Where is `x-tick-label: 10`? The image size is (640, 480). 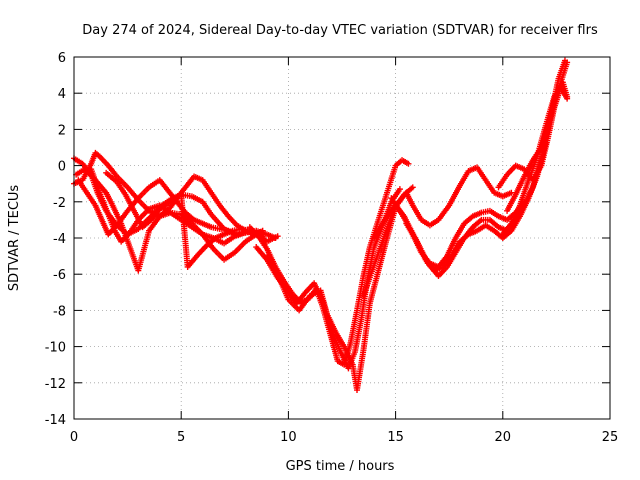
x-tick-label: 10 is located at coordinates (288, 437).